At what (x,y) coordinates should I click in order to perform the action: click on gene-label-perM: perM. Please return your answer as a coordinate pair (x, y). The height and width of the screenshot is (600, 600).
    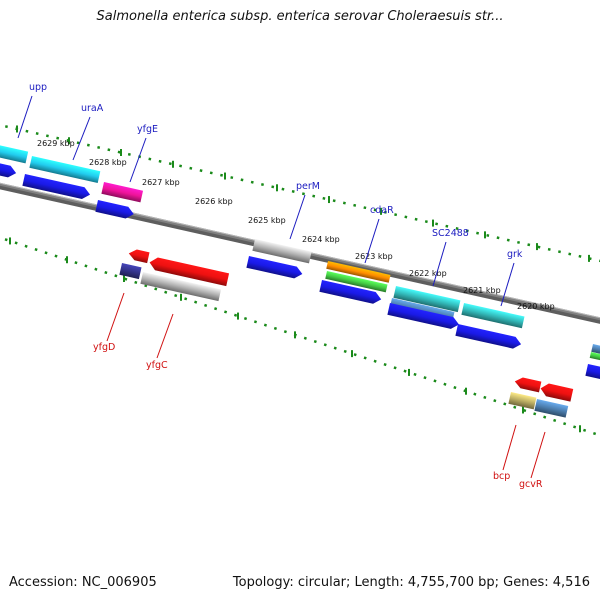
    Looking at the image, I should click on (308, 186).